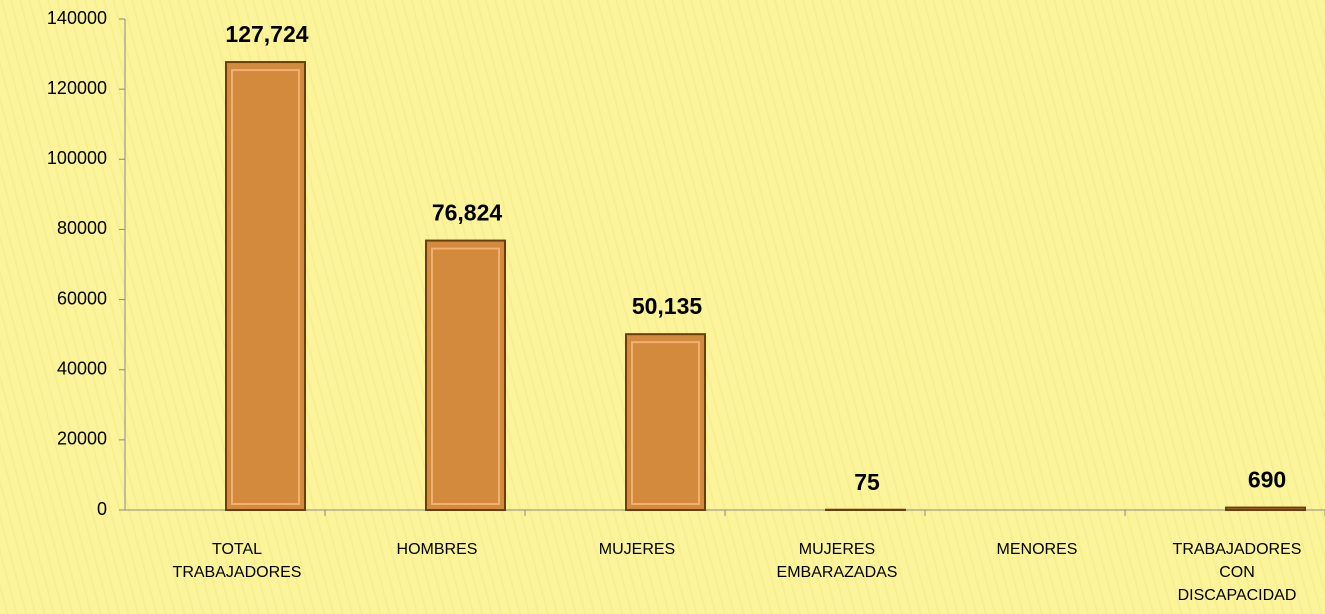 The width and height of the screenshot is (1325, 614). I want to click on data-label: 75, so click(867, 482).